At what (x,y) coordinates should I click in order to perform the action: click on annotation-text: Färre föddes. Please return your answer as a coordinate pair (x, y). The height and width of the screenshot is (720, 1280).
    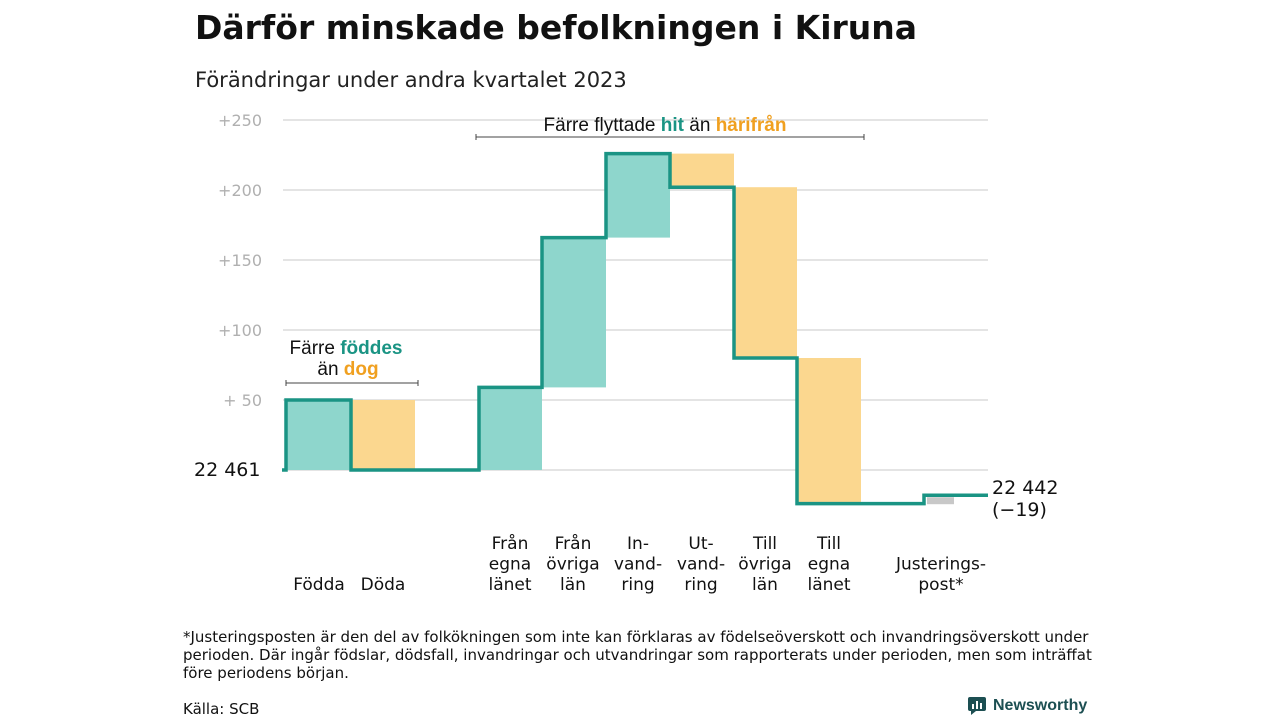
    Looking at the image, I should click on (346, 348).